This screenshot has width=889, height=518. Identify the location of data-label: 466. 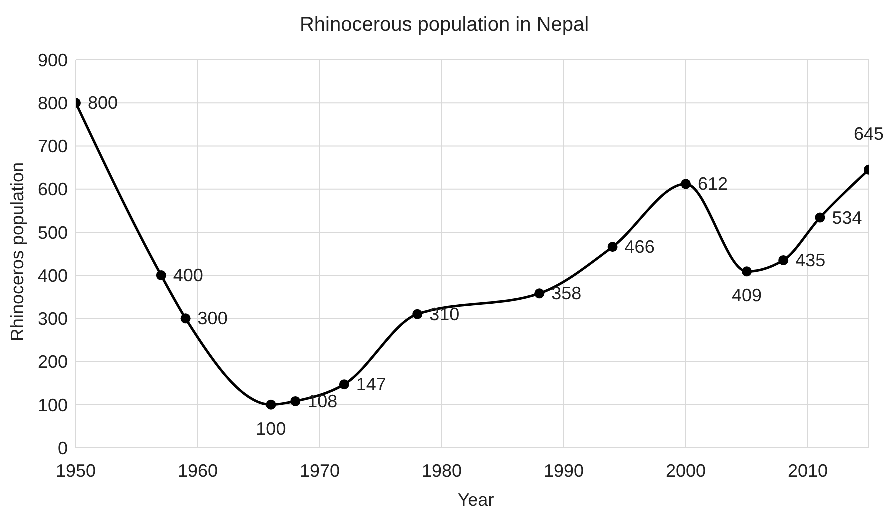
(639, 247).